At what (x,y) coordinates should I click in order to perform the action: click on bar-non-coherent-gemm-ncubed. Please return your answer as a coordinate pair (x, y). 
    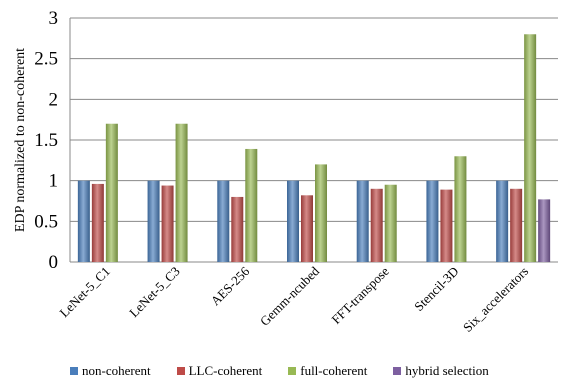
    Looking at the image, I should click on (293, 221).